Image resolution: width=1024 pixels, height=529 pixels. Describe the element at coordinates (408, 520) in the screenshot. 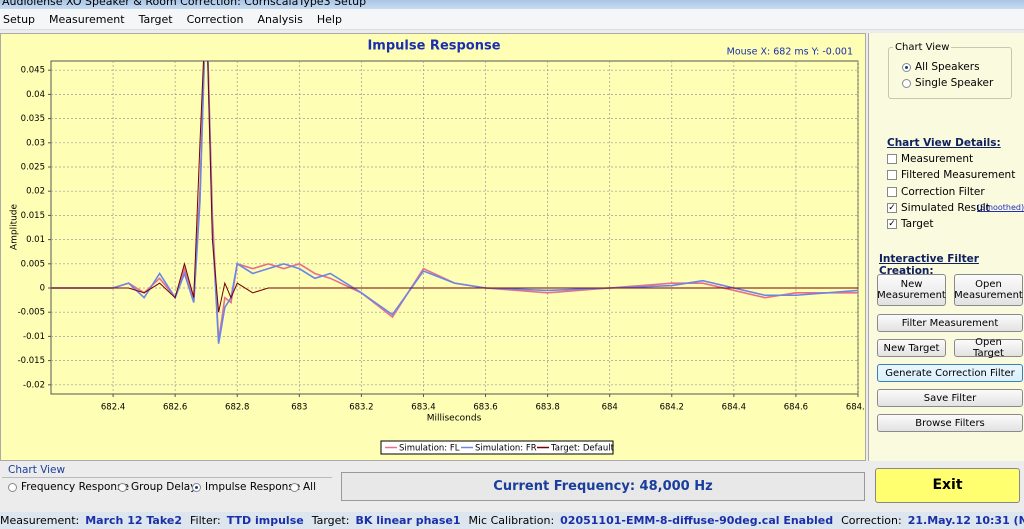

I see `status-value: BK linear phase1` at that location.